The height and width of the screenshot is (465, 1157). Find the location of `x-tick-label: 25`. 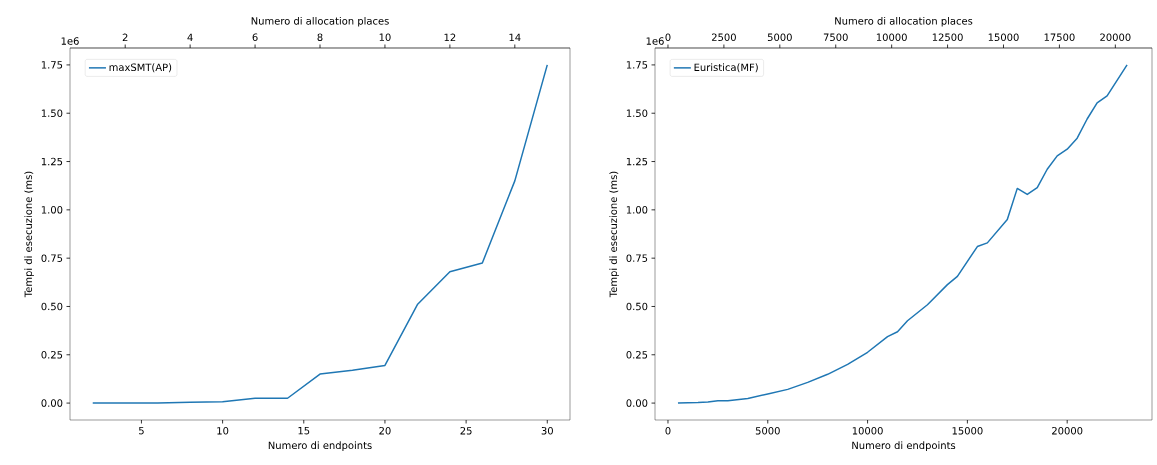

x-tick-label: 25 is located at coordinates (466, 430).